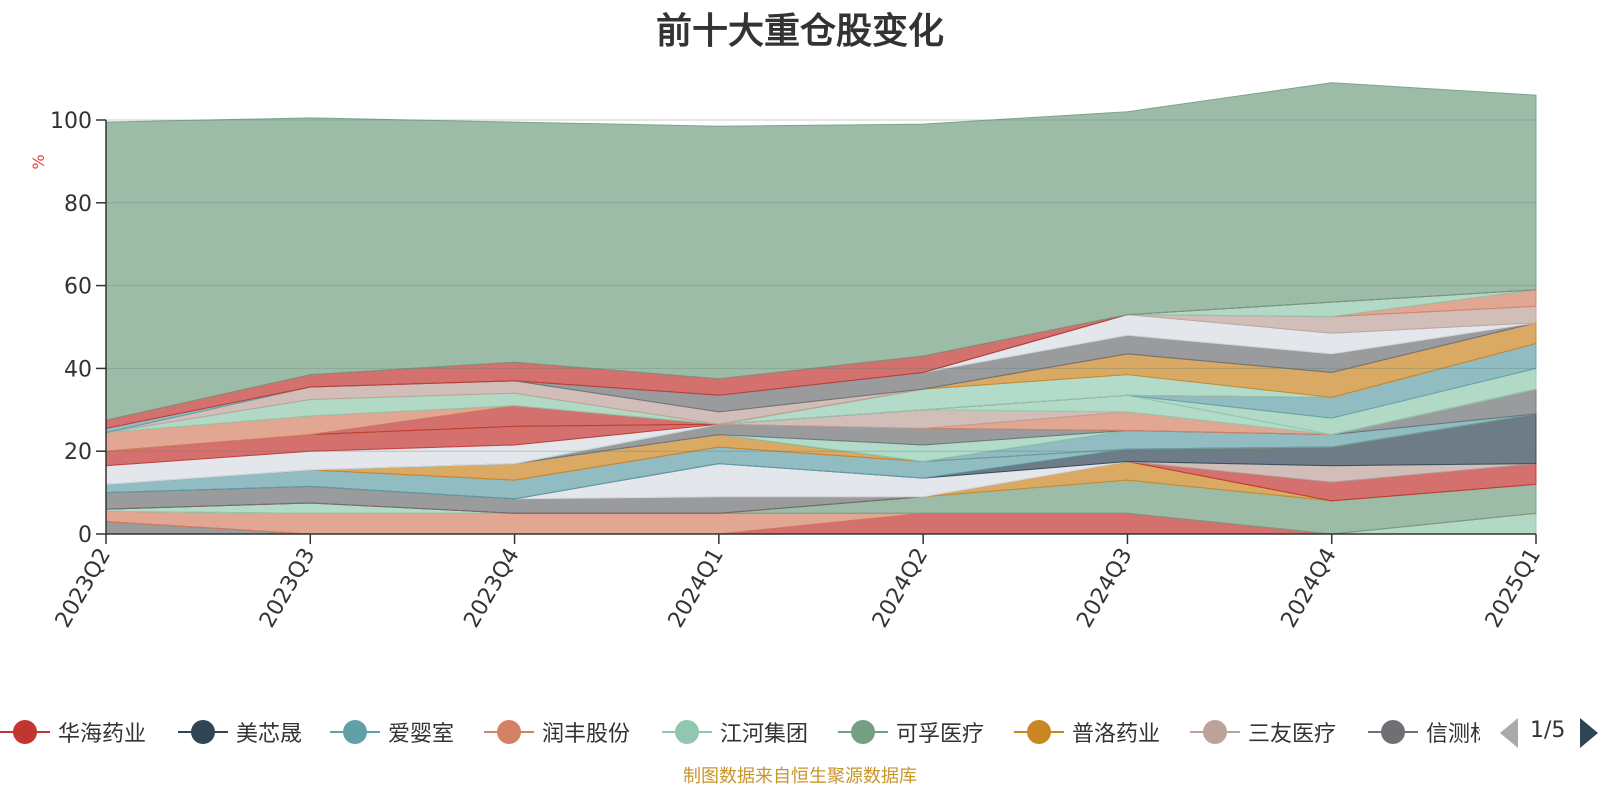 This screenshot has width=1600, height=800. Describe the element at coordinates (1589, 733) in the screenshot. I see `legend-next-page-icon` at that location.